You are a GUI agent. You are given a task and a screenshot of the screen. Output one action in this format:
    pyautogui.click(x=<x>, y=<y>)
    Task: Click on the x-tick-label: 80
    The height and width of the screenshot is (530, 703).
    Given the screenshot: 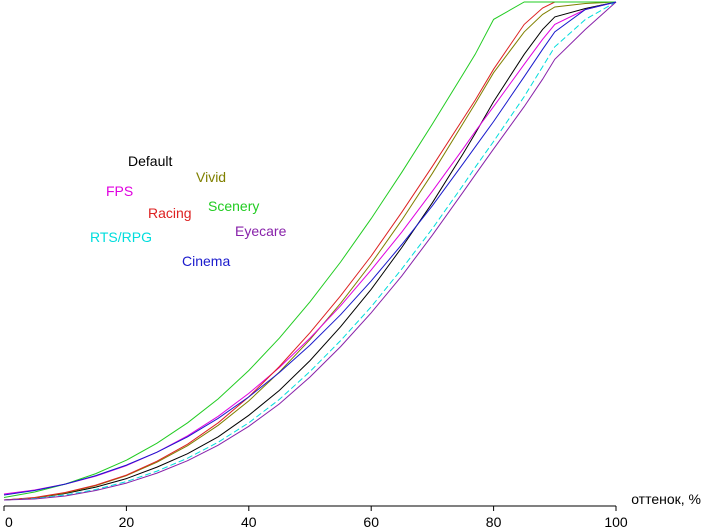 What is the action you would take?
    pyautogui.click(x=494, y=522)
    